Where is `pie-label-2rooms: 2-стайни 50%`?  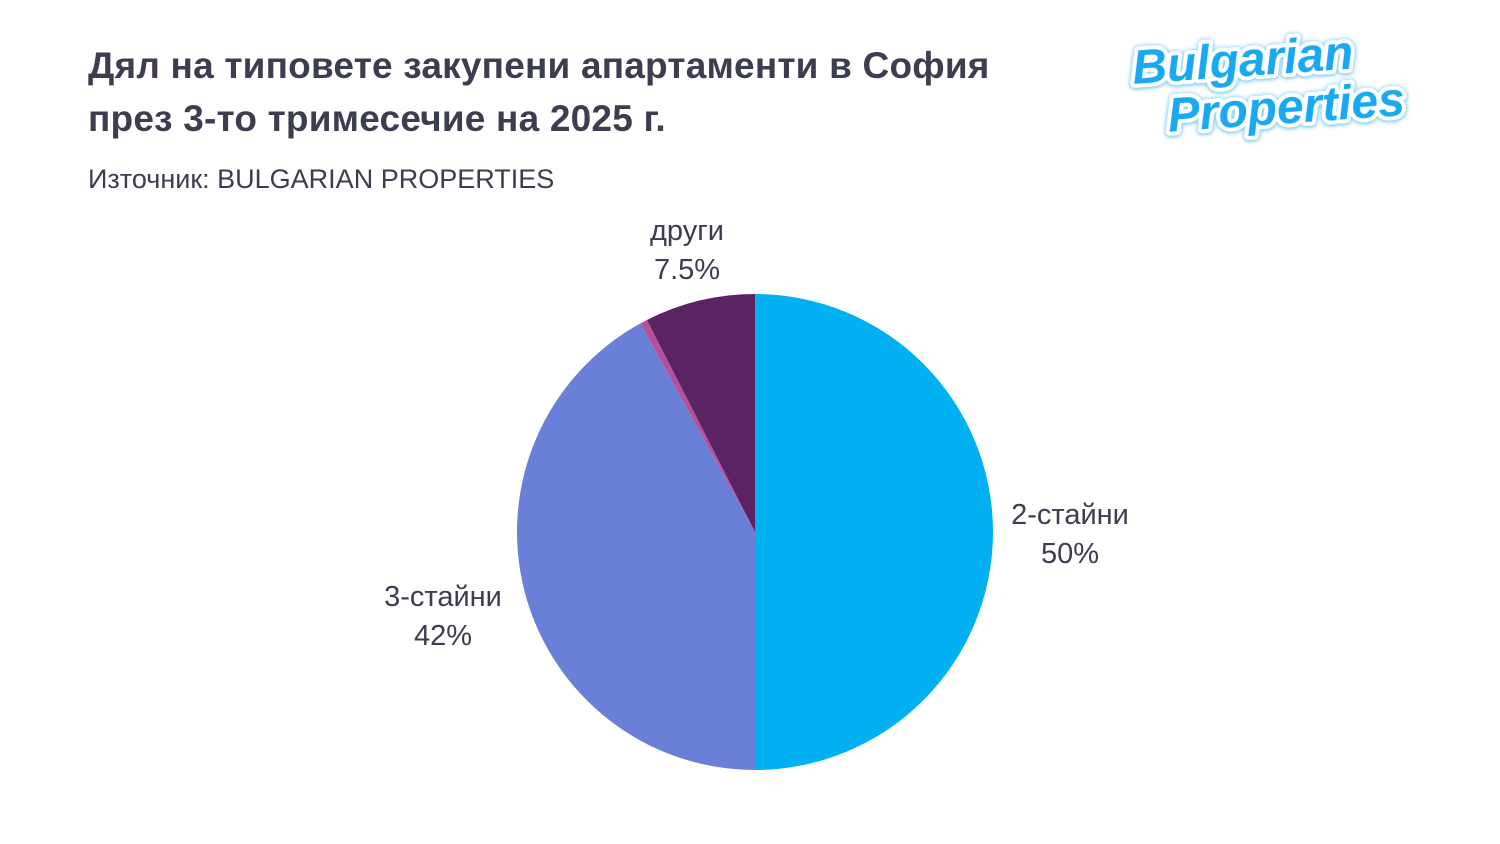
pie-label-2rooms: 2-стайни 50% is located at coordinates (1070, 535).